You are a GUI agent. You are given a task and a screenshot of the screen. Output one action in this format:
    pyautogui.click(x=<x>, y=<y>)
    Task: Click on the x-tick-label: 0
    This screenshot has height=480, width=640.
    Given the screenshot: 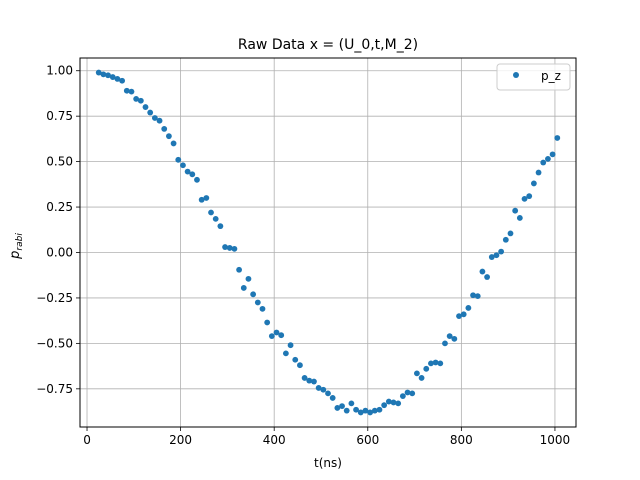 What is the action you would take?
    pyautogui.click(x=87, y=440)
    